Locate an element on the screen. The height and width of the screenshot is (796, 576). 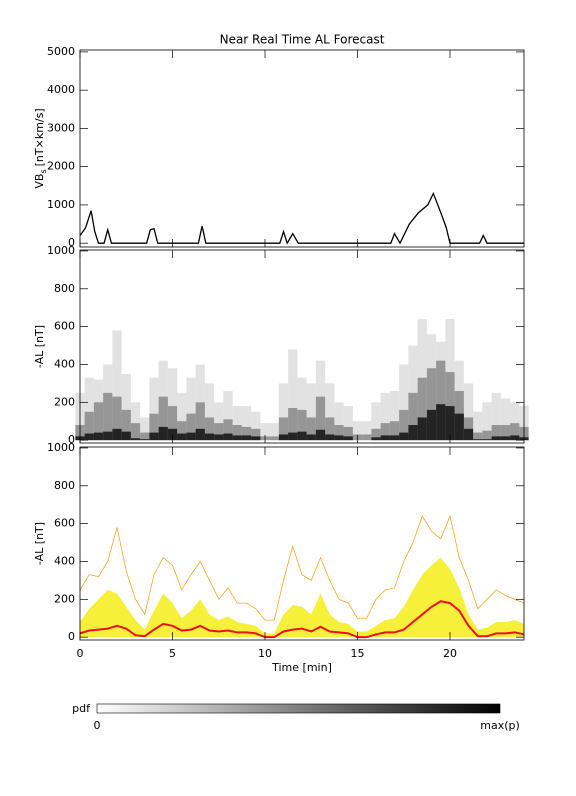
y-tick-label: 2000 is located at coordinates (61, 166).